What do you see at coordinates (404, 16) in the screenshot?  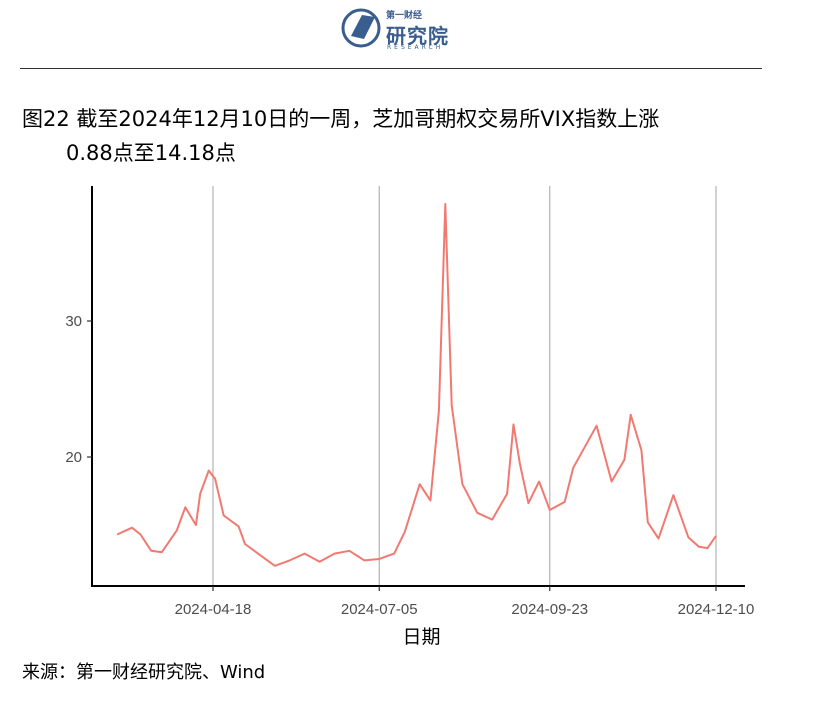 I see `brand-subtitle: 第一财经` at bounding box center [404, 16].